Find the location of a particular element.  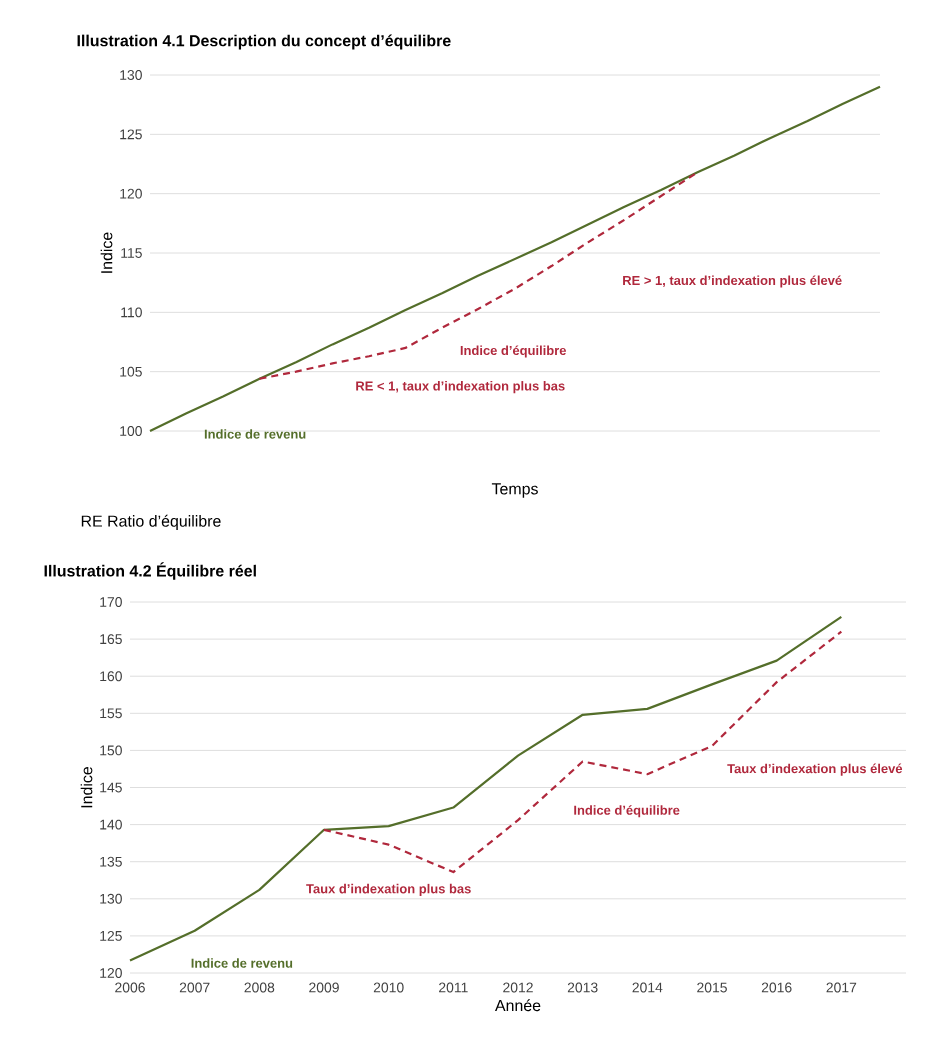

x-tick-label: 2009 is located at coordinates (324, 987).